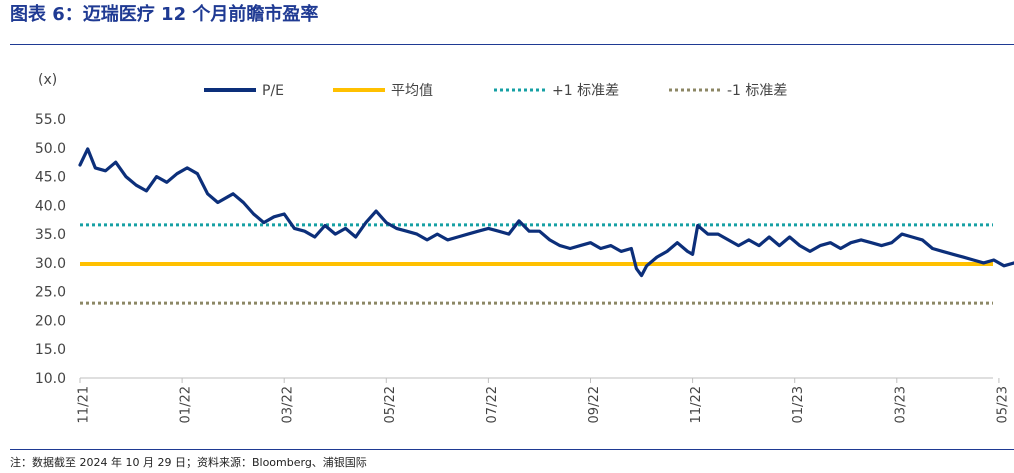 This screenshot has width=1014, height=473. I want to click on x-tick-label: 01/23, so click(798, 404).